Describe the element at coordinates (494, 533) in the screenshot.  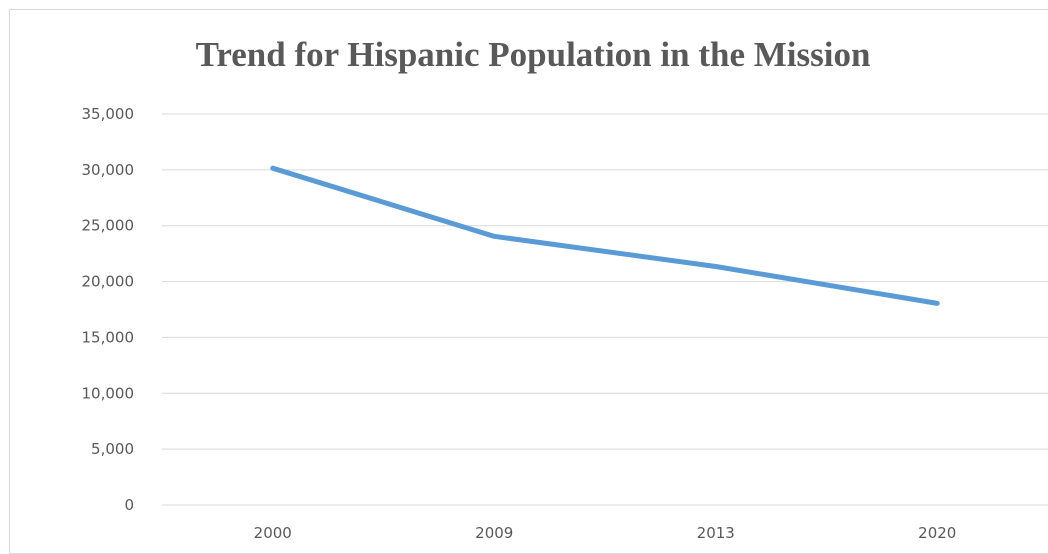
I see `x-tick-label: 2009` at that location.